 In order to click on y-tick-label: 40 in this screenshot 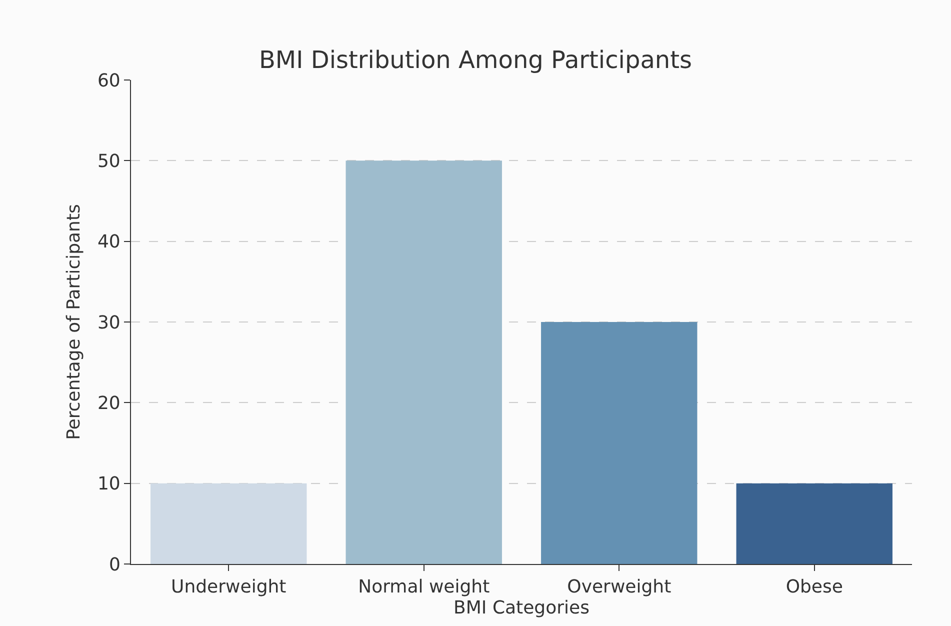, I will do `click(108, 242)`.